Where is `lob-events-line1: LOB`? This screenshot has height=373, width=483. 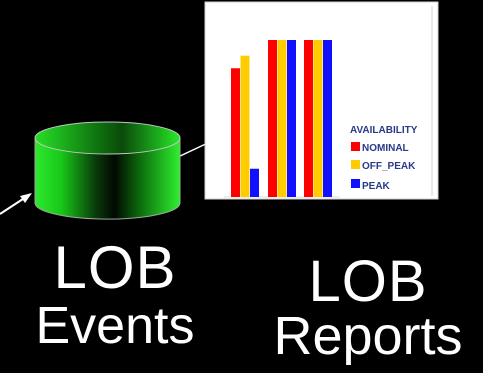
lob-events-line1: LOB is located at coordinates (115, 267).